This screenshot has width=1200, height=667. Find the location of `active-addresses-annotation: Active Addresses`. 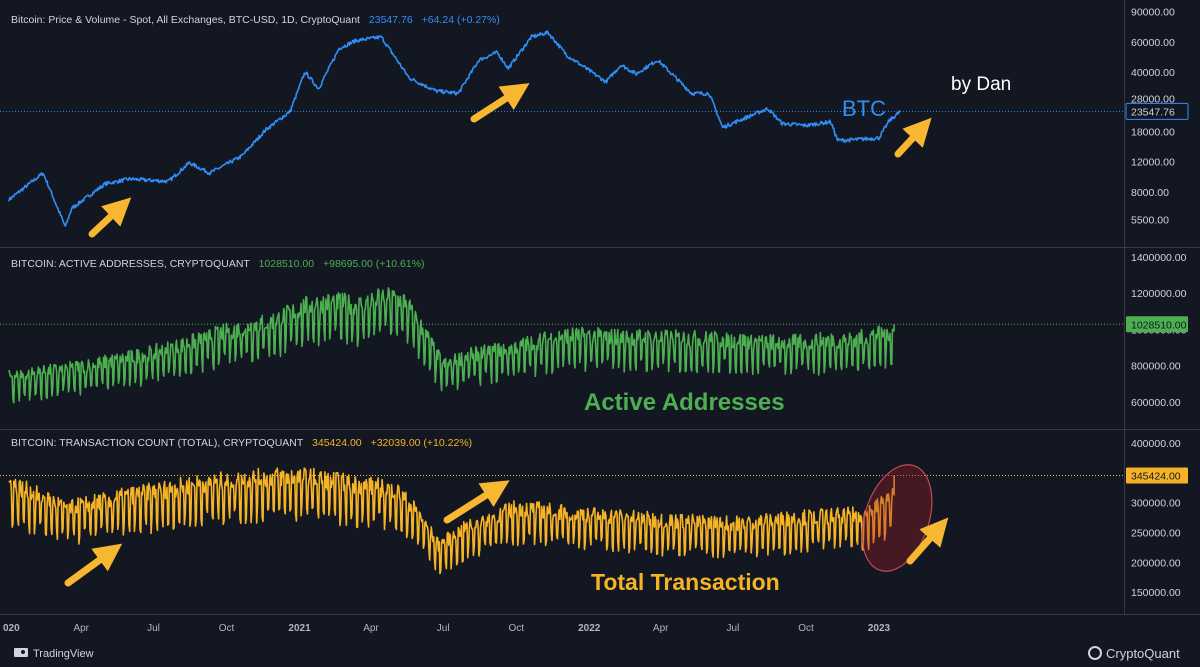

active-addresses-annotation: Active Addresses is located at coordinates (684, 402).